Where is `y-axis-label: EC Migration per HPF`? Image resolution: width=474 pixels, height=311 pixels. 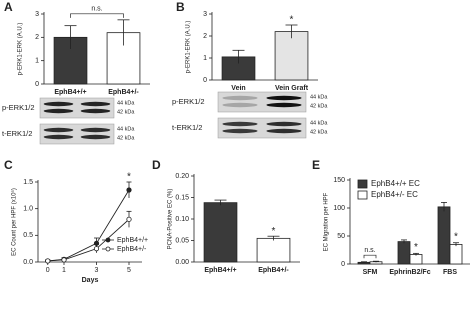
y-axis-label: EC Migration per HPF is located at coordinates (327, 221).